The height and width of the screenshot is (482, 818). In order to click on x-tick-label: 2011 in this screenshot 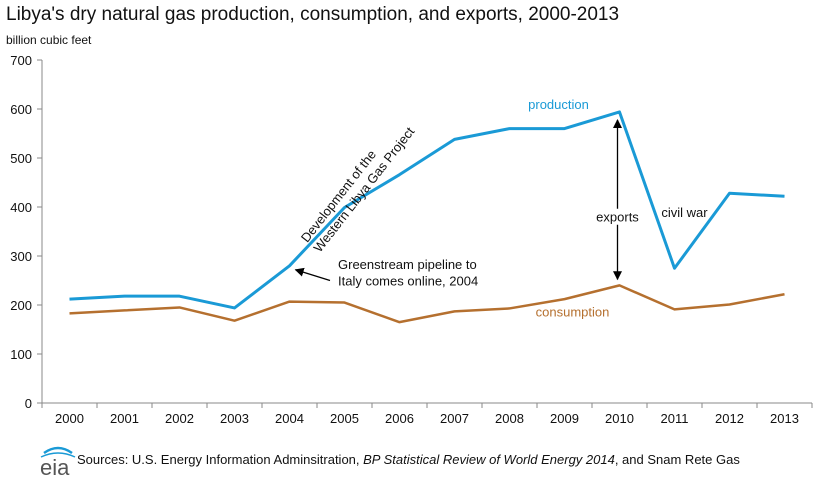, I will do `click(675, 418)`.